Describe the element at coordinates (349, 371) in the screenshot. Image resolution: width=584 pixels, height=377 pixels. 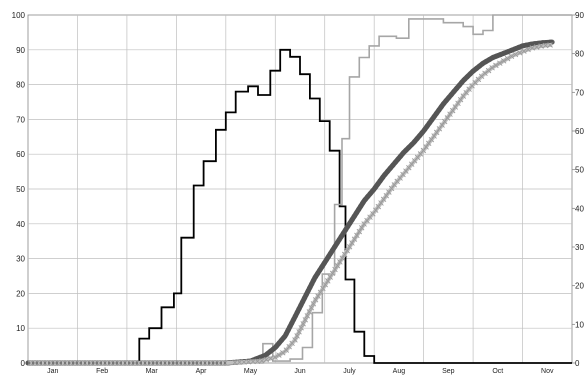
I see `x-tick-label: July` at that location.